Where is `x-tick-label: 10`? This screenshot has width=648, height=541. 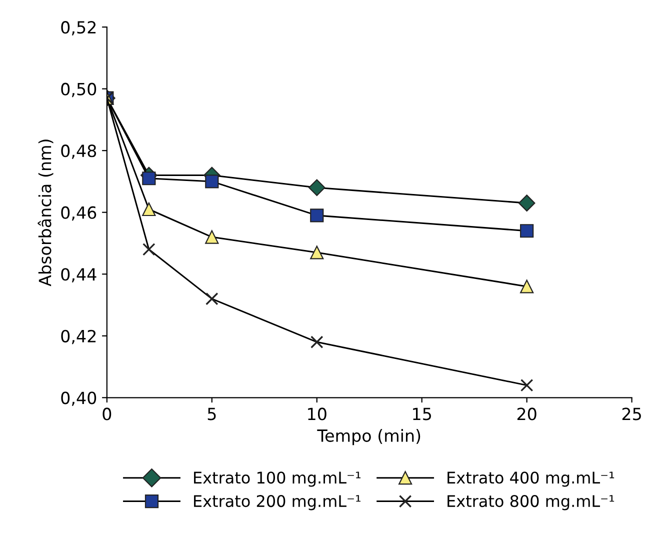
x-tick-label: 10 is located at coordinates (317, 414).